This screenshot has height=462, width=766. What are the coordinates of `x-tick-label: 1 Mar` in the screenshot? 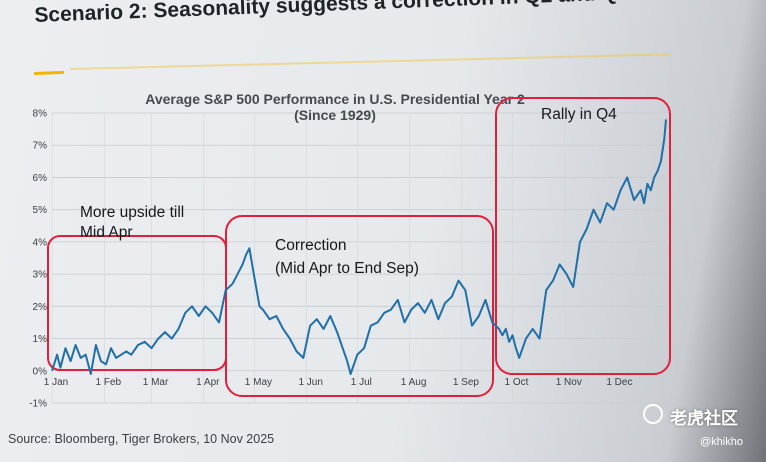 It's located at (156, 382).